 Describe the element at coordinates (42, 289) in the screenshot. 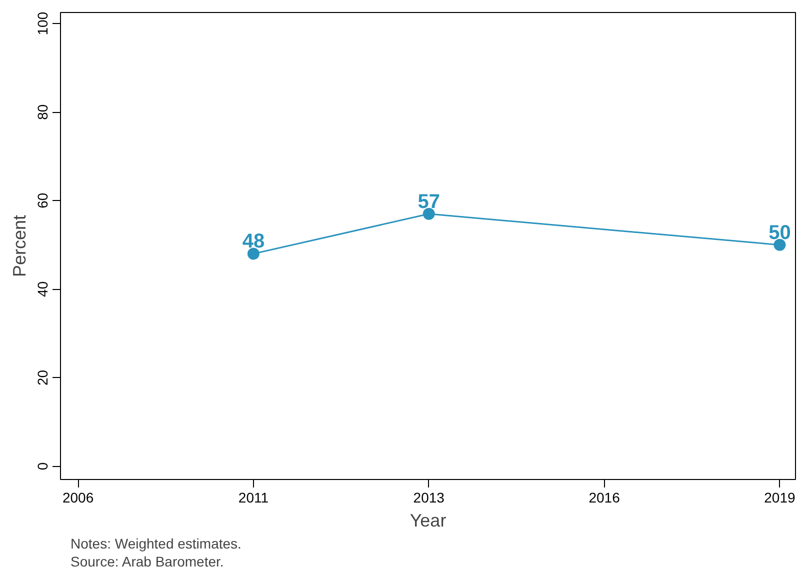

I see `y-tick-label: 40` at that location.